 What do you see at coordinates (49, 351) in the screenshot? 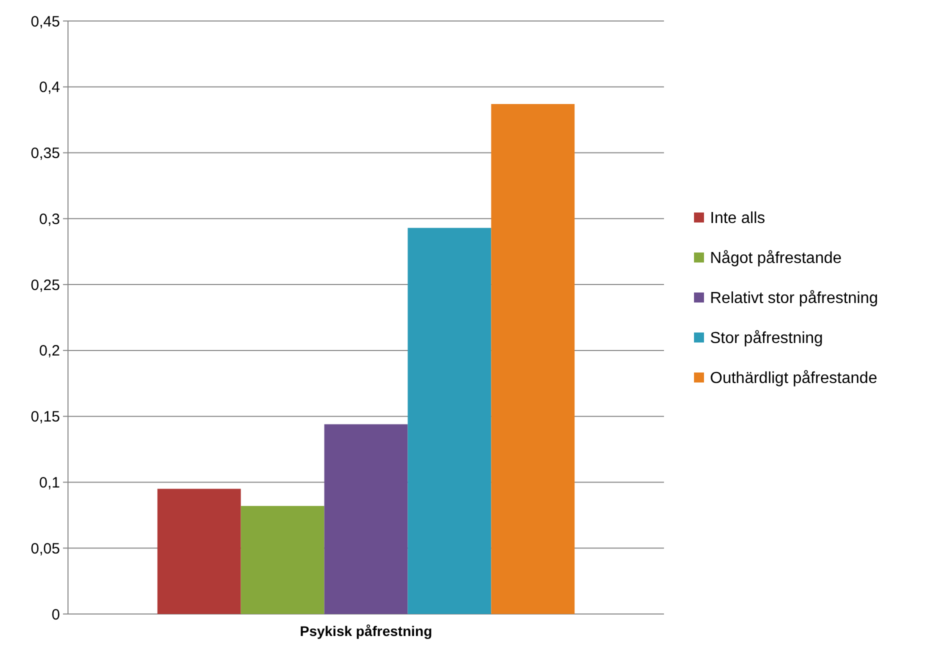
I see `y-tick-label: 0,2` at bounding box center [49, 351].